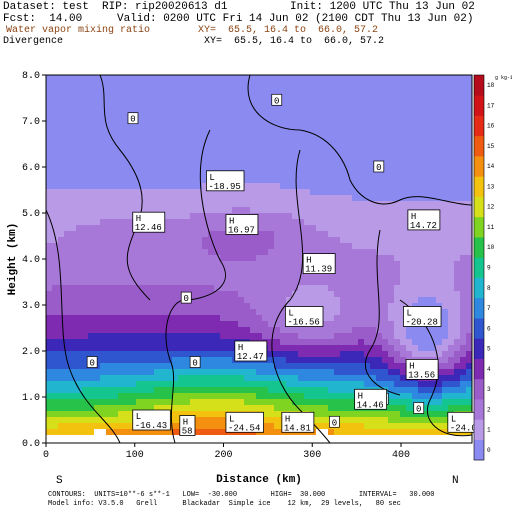  Describe the element at coordinates (240, 348) in the screenshot. I see `extremum-kind: H` at that location.